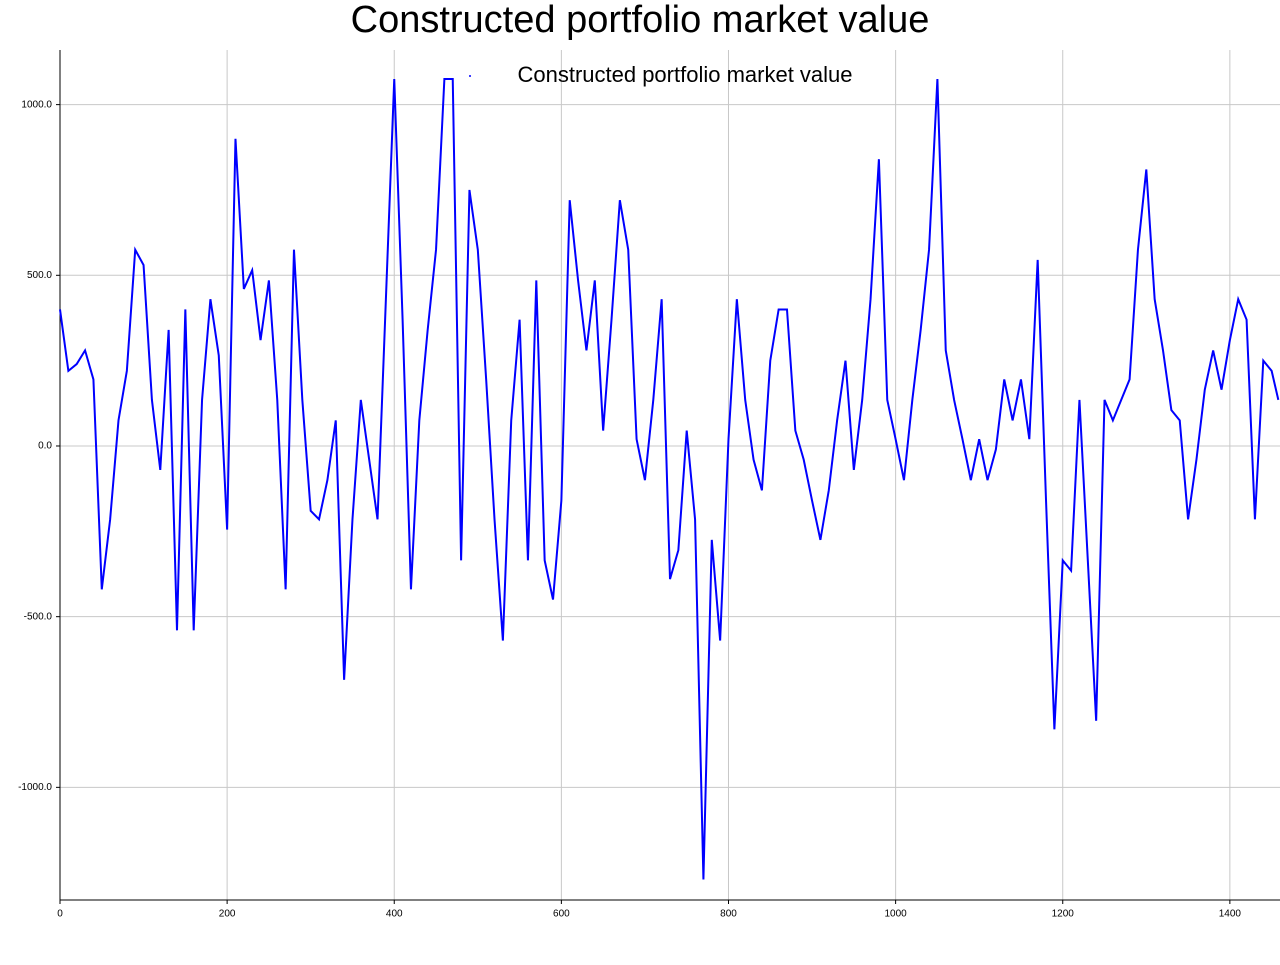 The height and width of the screenshot is (965, 1280). Describe the element at coordinates (60, 914) in the screenshot. I see `x-tick-label: 0` at that location.